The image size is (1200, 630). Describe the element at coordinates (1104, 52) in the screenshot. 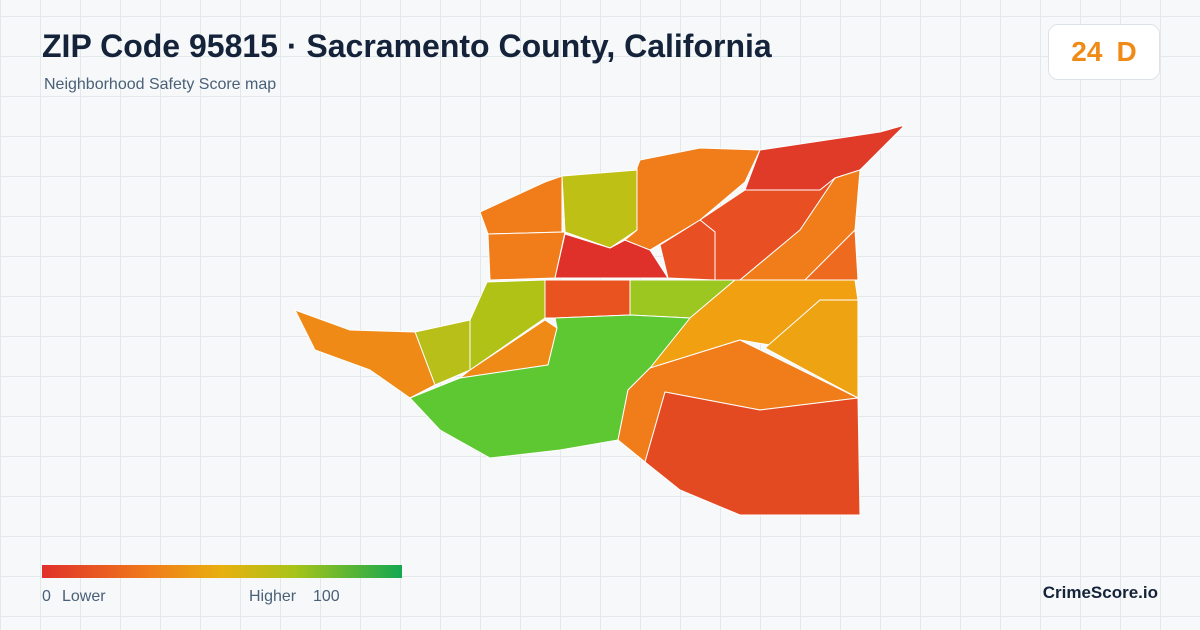

I see `score-badge: 24 D` at that location.